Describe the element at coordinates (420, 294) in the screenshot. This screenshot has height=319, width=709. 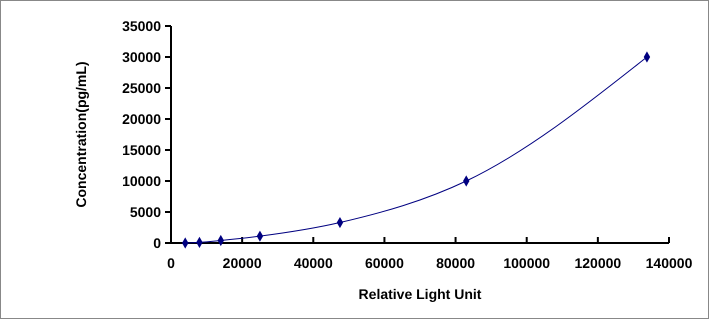
I see `x-axis-title: Relative Light Unit` at that location.